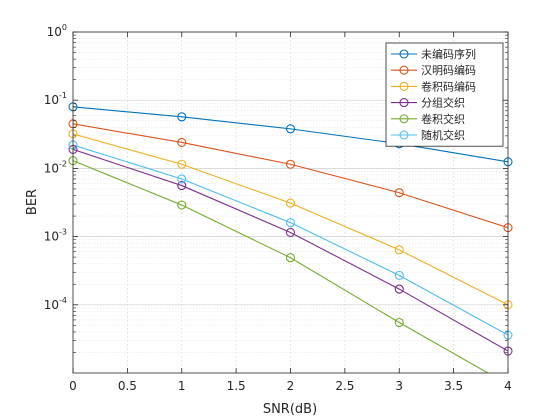 The width and height of the screenshot is (560, 420). Describe the element at coordinates (448, 86) in the screenshot. I see `legend-label: 卷积码编码` at that location.